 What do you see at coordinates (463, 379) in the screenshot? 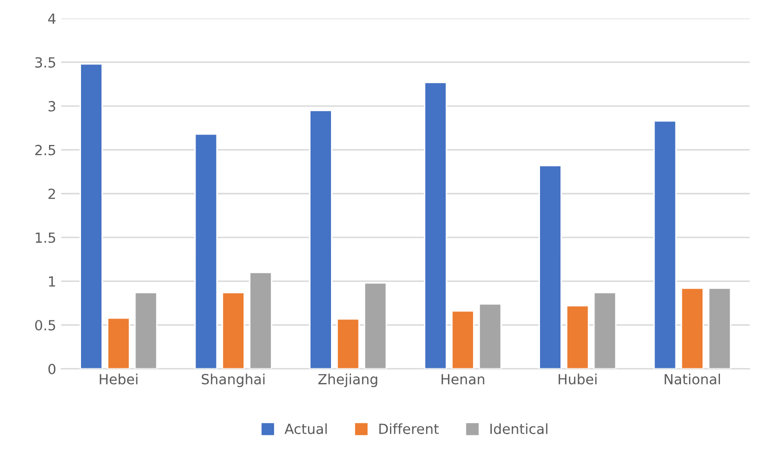
I see `x-tick-label: Henan` at bounding box center [463, 379].